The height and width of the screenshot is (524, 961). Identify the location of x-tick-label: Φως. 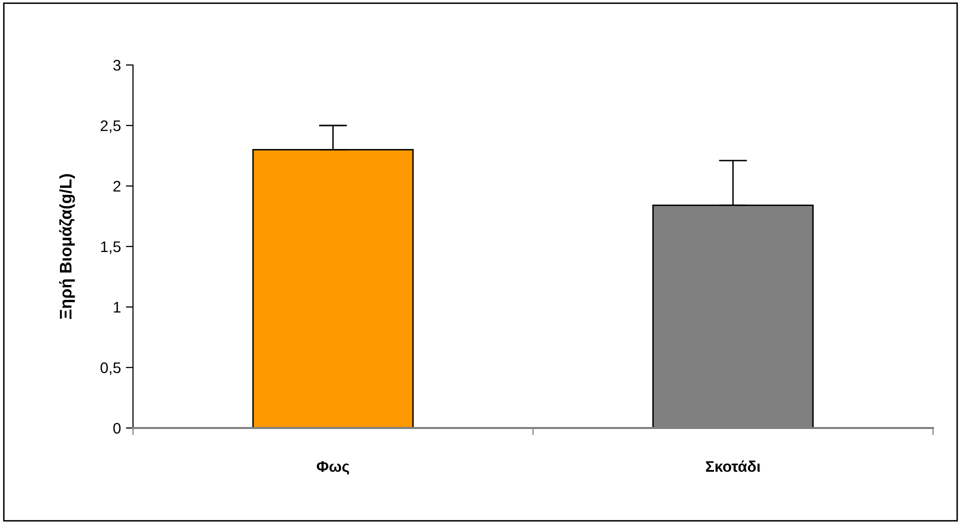
(333, 468).